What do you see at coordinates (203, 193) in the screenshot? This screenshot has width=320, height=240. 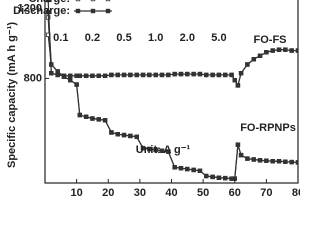 I see `x-tick-label: 50` at bounding box center [203, 193].